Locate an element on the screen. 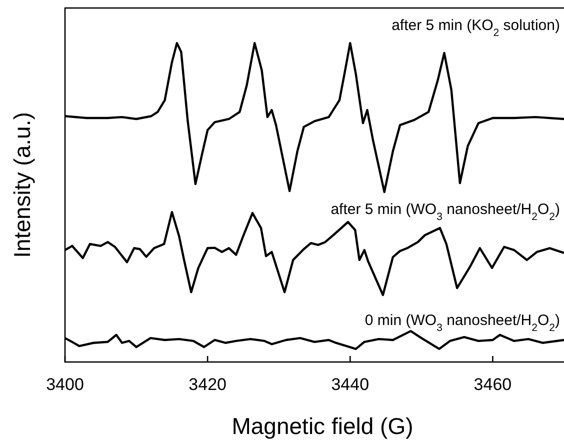 This screenshot has height=448, width=564. series-label: after 5 min (WO$_{3}$ nanosheet/H$_{2}$O$_{2}$) is located at coordinates (445, 212).